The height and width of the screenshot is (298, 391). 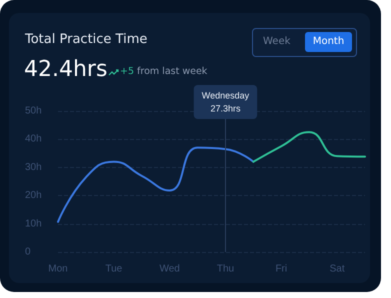 I want to click on text: +5 from last week, so click(x=164, y=71).